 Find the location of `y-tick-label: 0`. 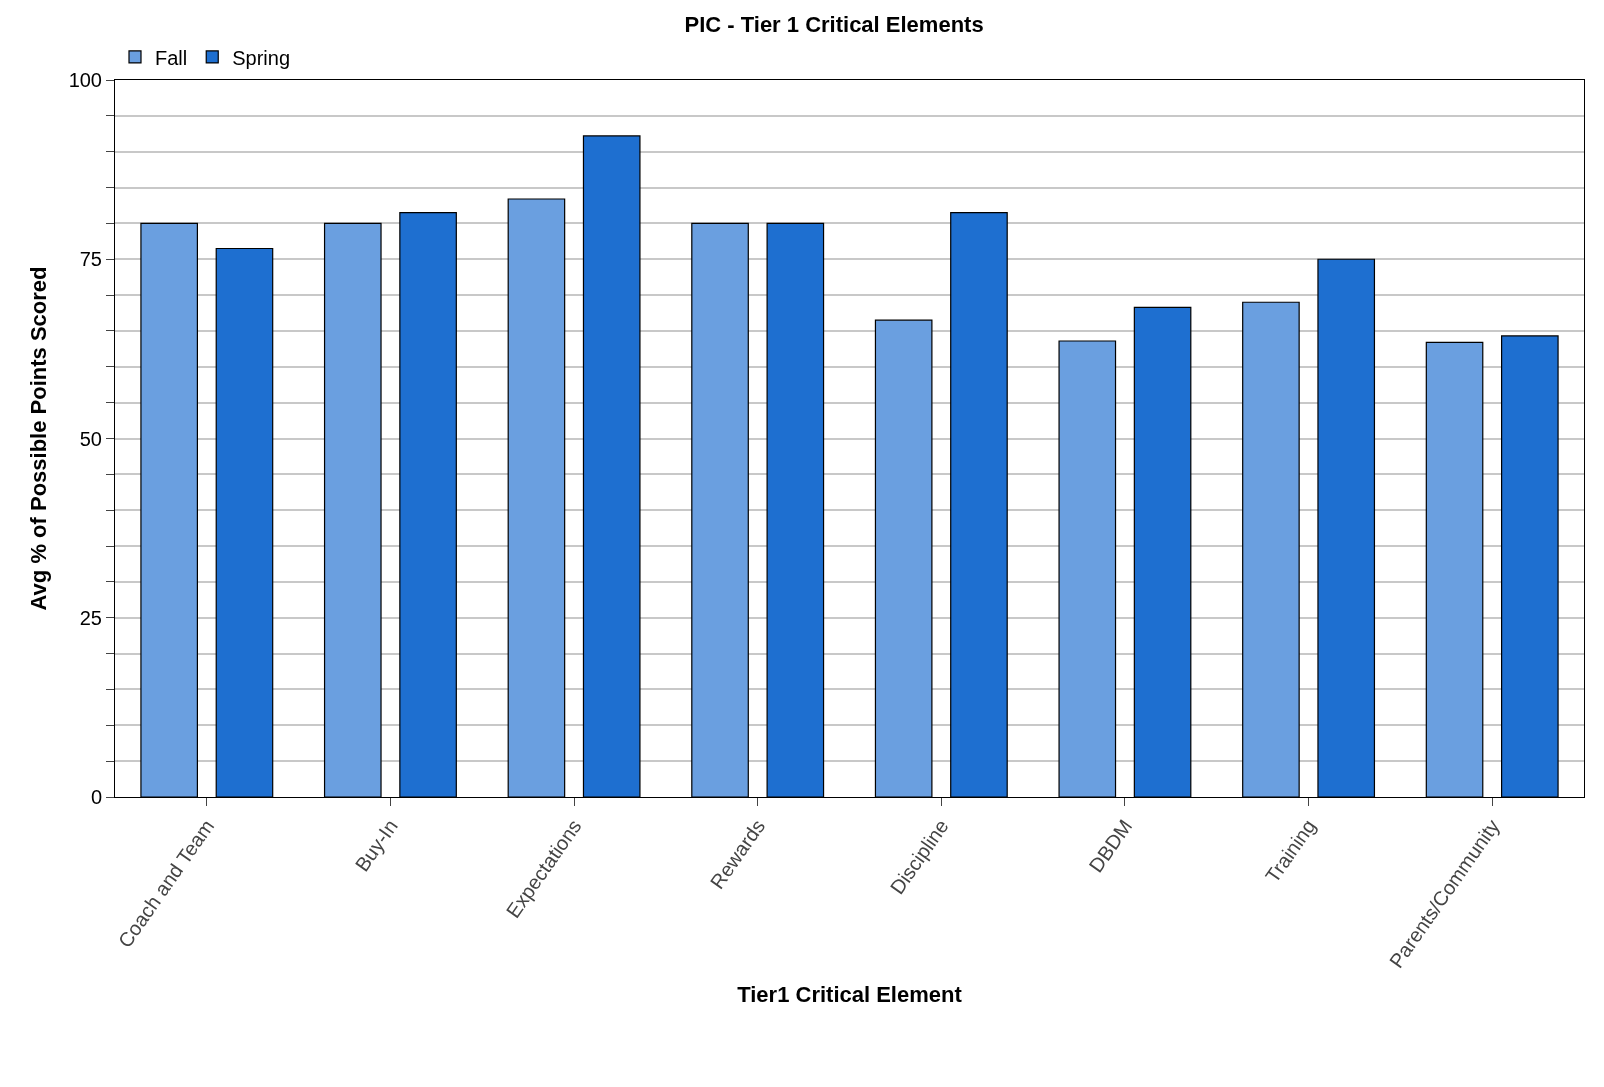

y-tick-label: 0 is located at coordinates (96, 797).